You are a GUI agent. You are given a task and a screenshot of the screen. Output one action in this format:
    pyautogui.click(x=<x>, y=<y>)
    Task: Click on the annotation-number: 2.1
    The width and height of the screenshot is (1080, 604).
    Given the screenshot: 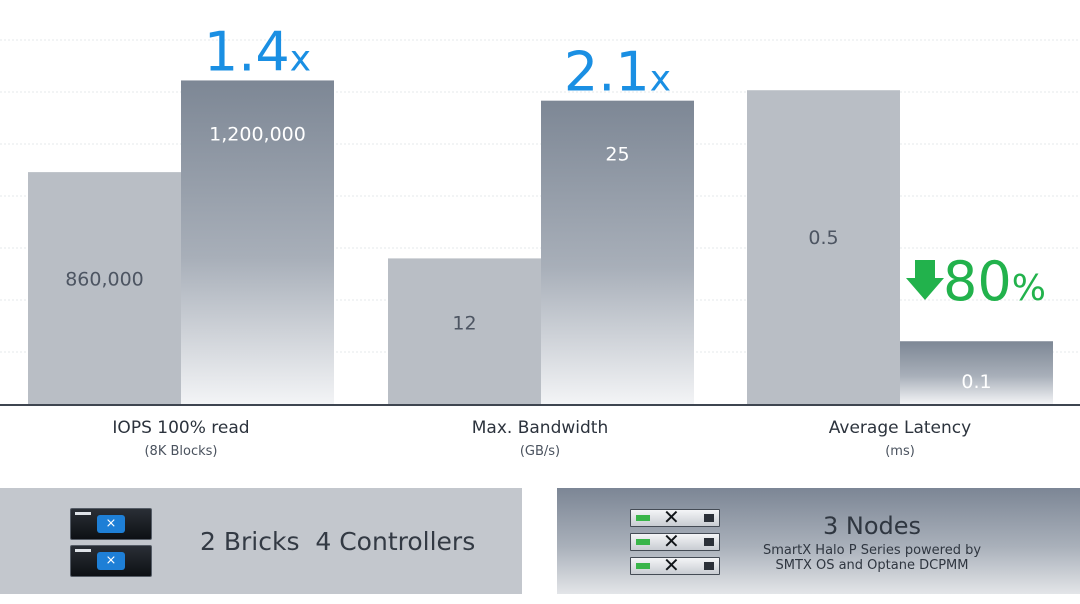 What is the action you would take?
    pyautogui.click(x=607, y=72)
    